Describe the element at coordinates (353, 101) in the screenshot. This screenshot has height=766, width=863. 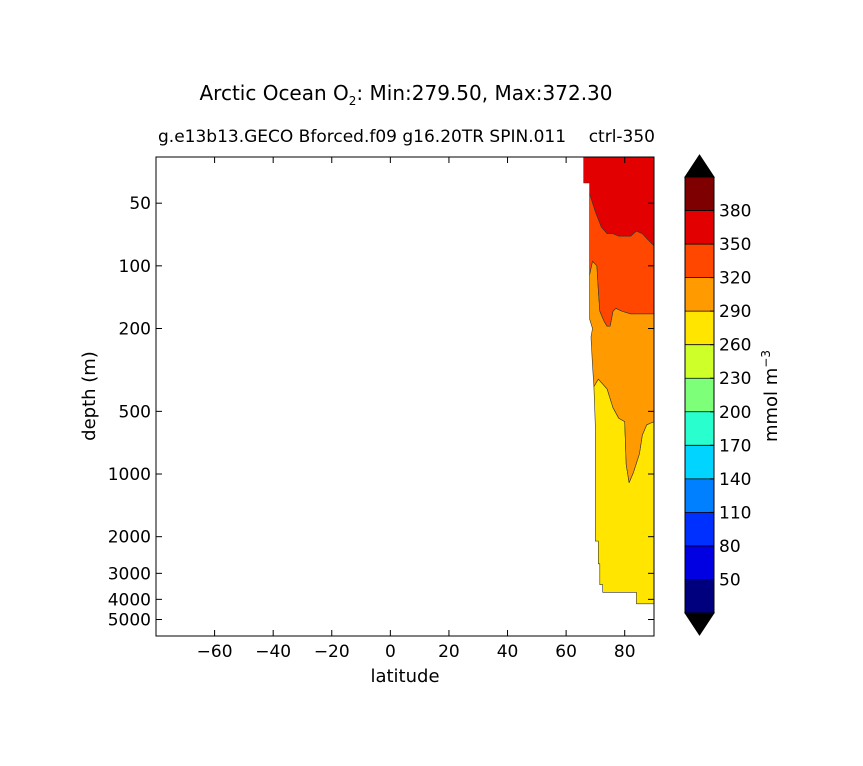
I see `chart-title-subscript: 2` at that location.